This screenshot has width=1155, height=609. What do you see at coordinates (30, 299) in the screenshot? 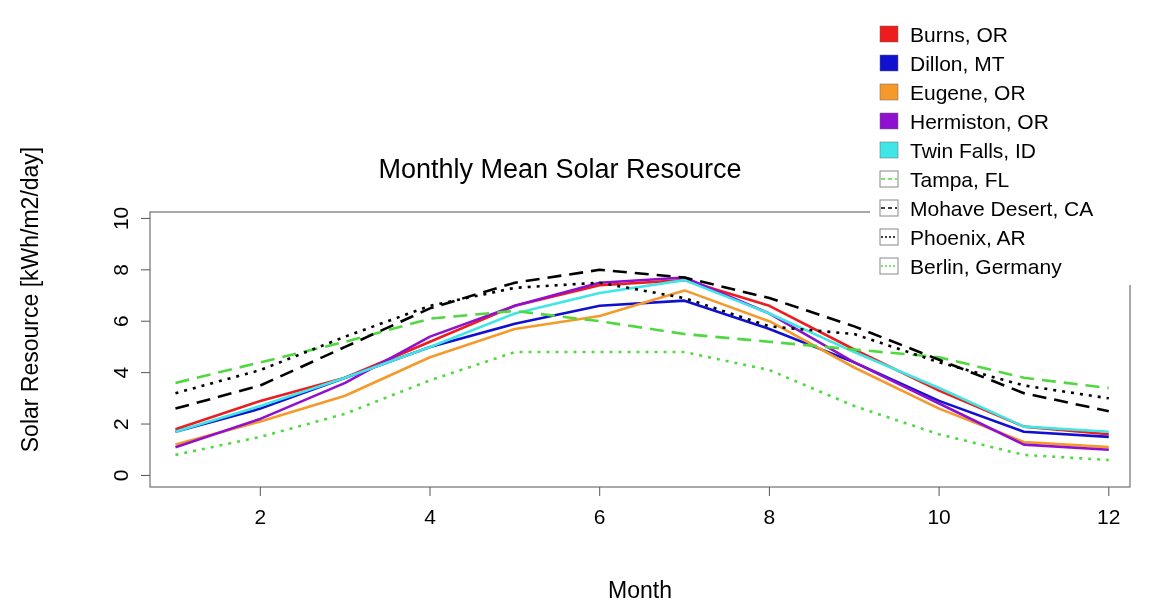
I see `y-axis-title: Solar Resource [kWh/m2/day]` at bounding box center [30, 299].